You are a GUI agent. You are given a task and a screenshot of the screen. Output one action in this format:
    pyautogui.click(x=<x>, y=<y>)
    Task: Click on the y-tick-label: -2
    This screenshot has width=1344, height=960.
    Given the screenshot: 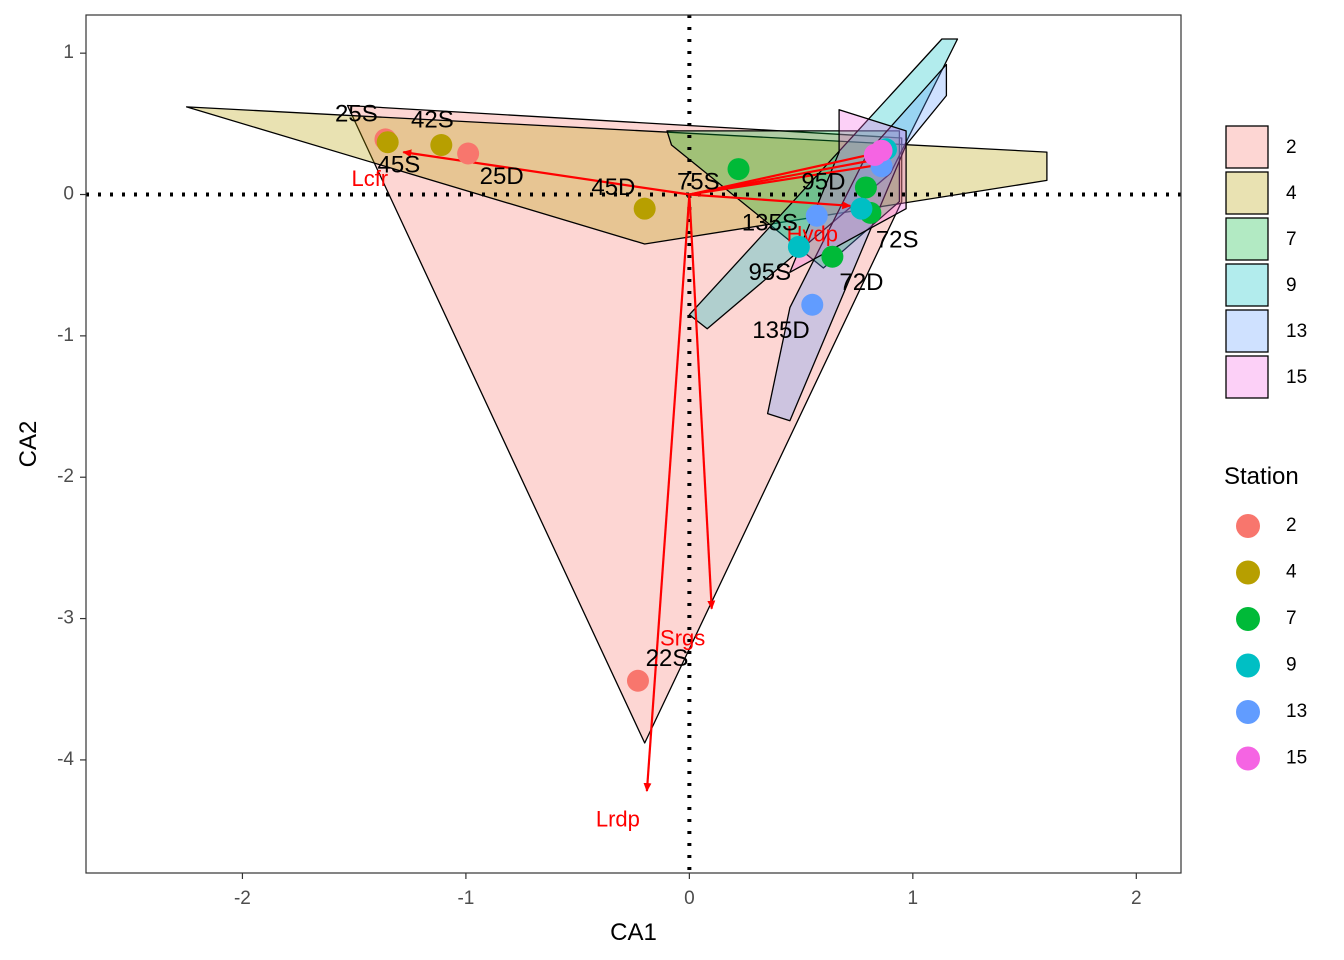 What is the action you would take?
    pyautogui.click(x=65, y=476)
    